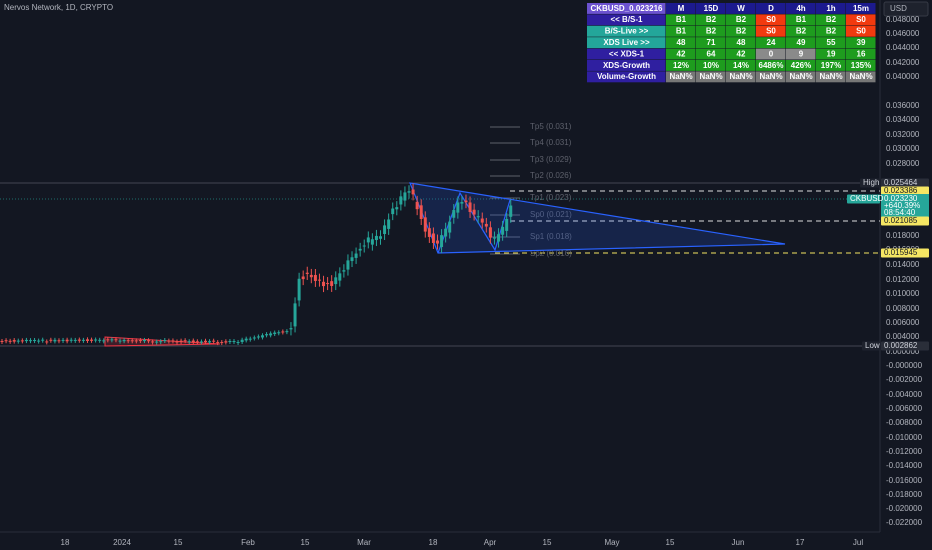  What do you see at coordinates (903, 76) in the screenshot?
I see `price-tick-label: 0.040000` at bounding box center [903, 76].